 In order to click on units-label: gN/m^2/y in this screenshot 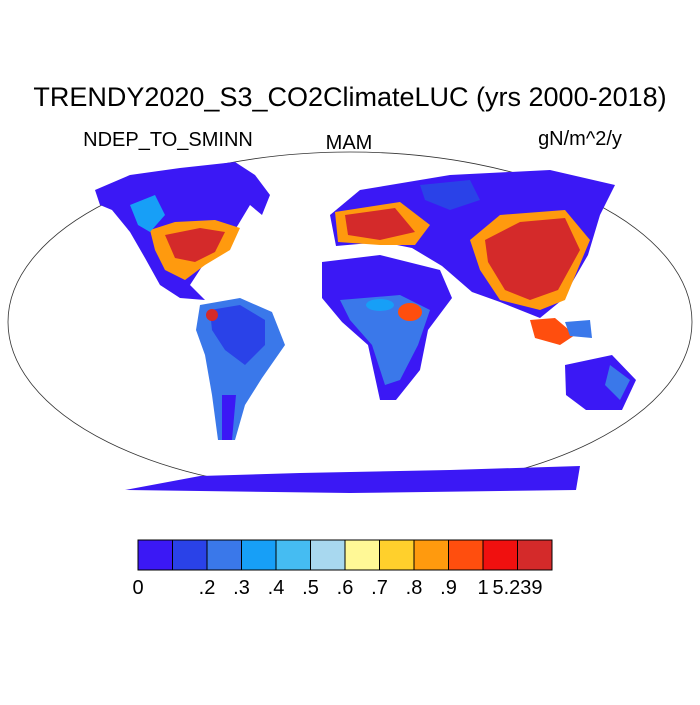, I will do `click(580, 139)`.